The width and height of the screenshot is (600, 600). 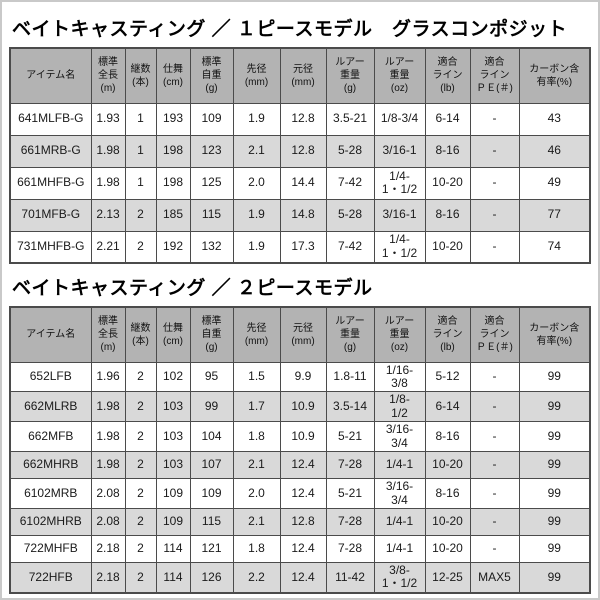 What do you see at coordinates (303, 247) in the screenshot?
I see `cell: 17.3` at bounding box center [303, 247].